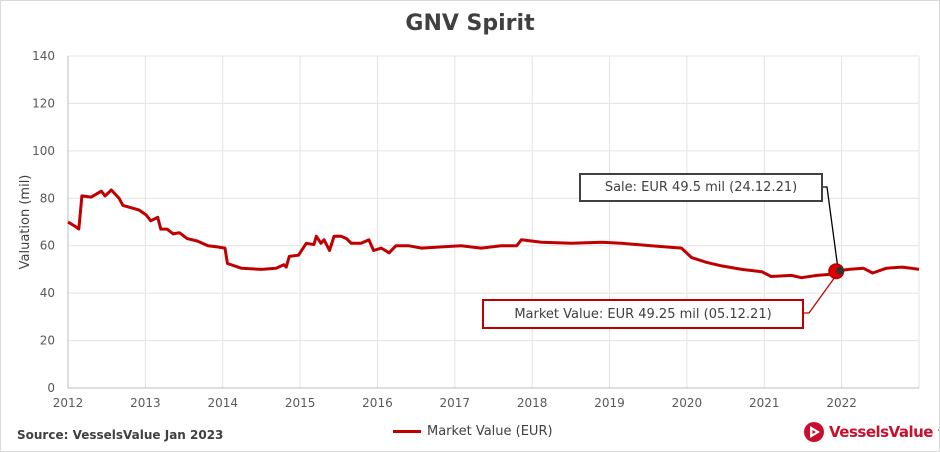 The height and width of the screenshot is (452, 940). Describe the element at coordinates (819, 295) in the screenshot. I see `market-value-leader-line` at that location.